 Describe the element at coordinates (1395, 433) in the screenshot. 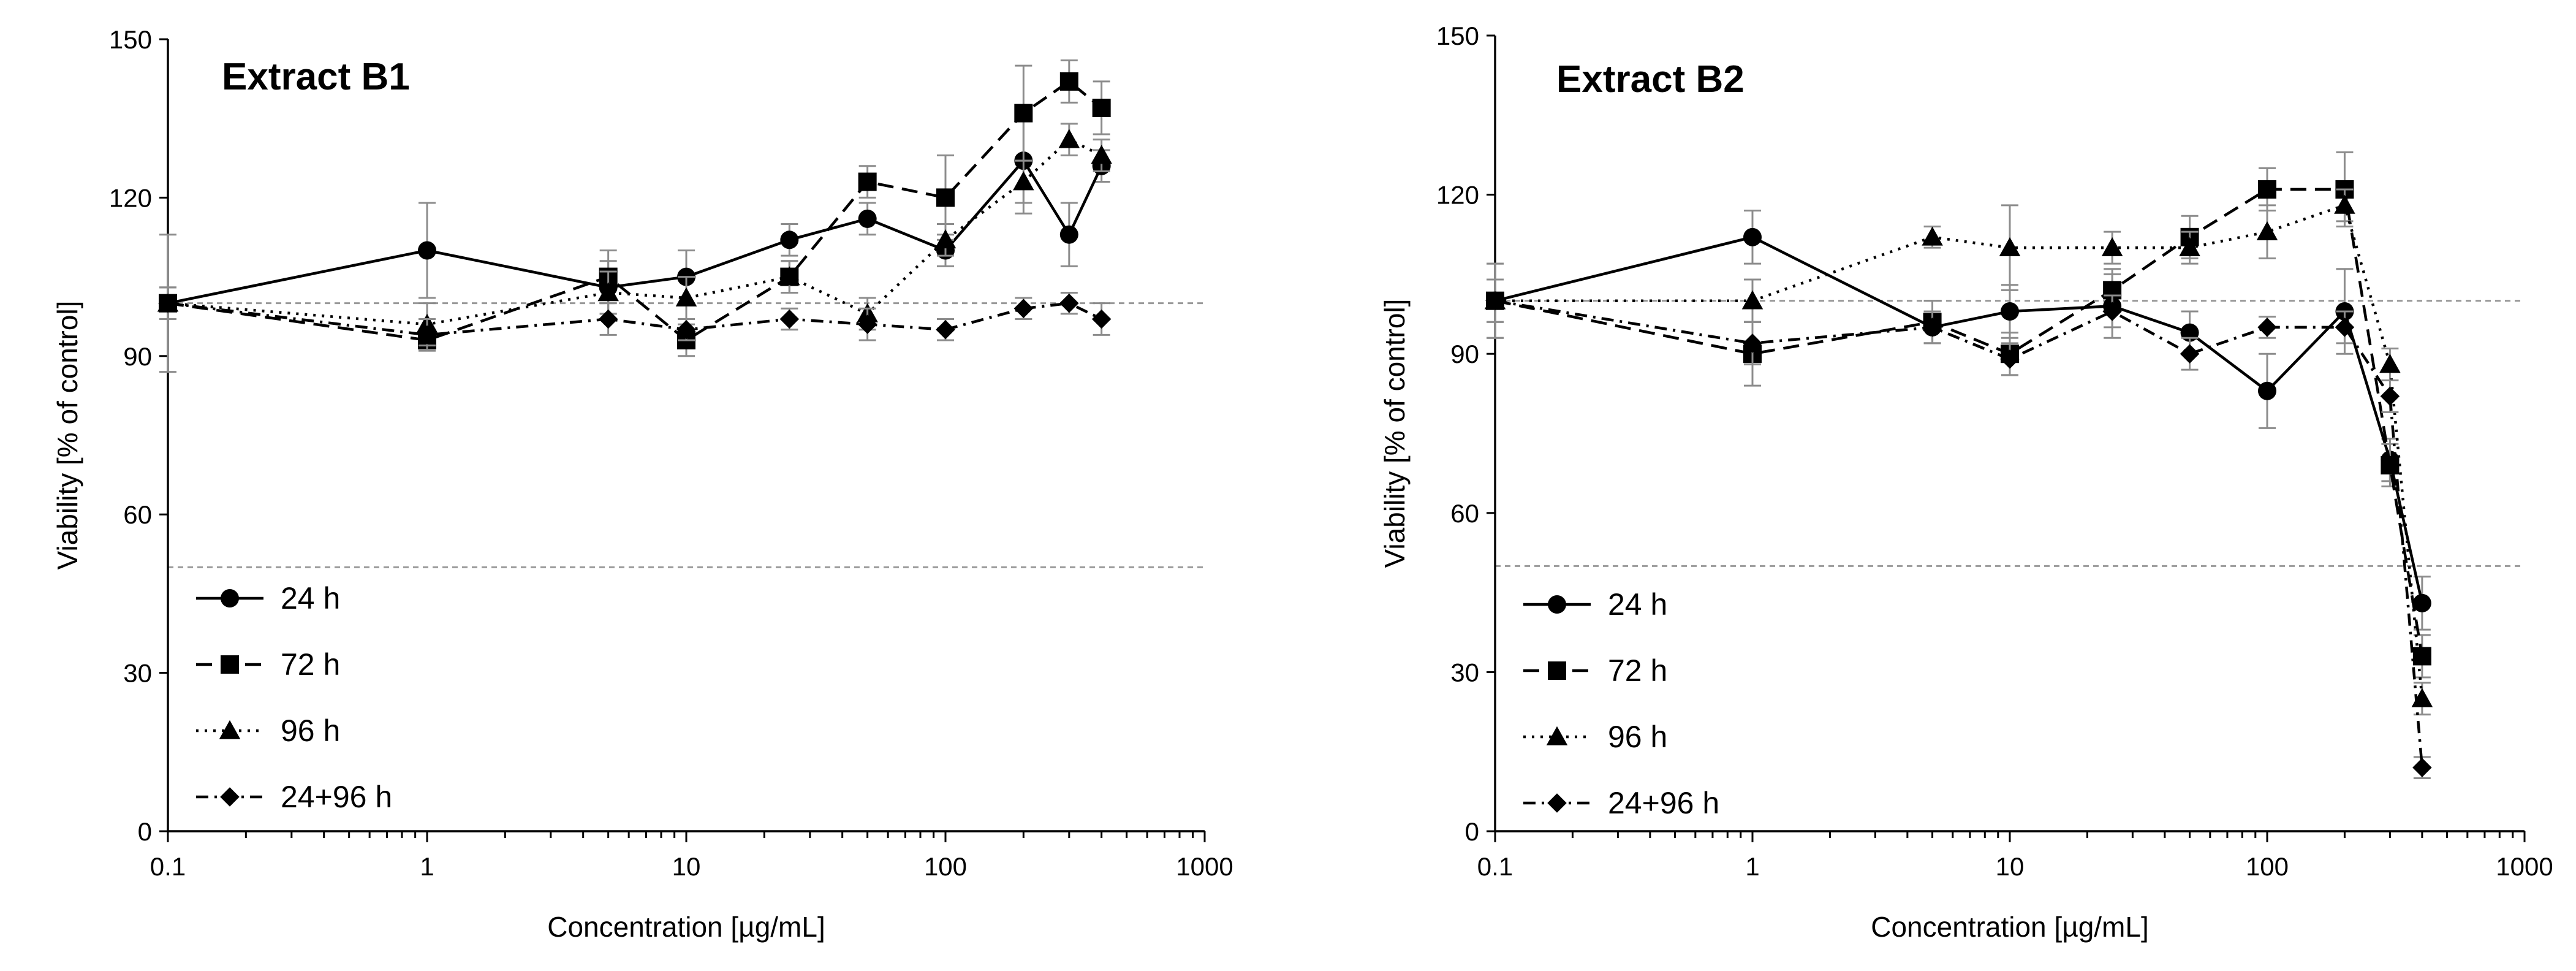

I see `y-axis-title: Viability [% of control]` at that location.